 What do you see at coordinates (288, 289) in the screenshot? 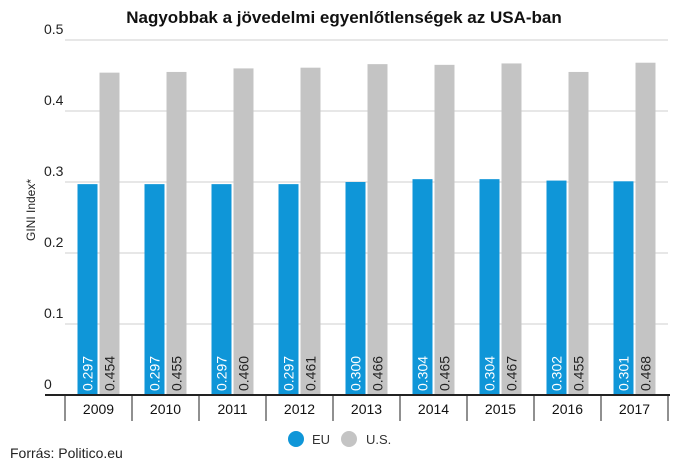
I see `bar-eu-2012` at bounding box center [288, 289].